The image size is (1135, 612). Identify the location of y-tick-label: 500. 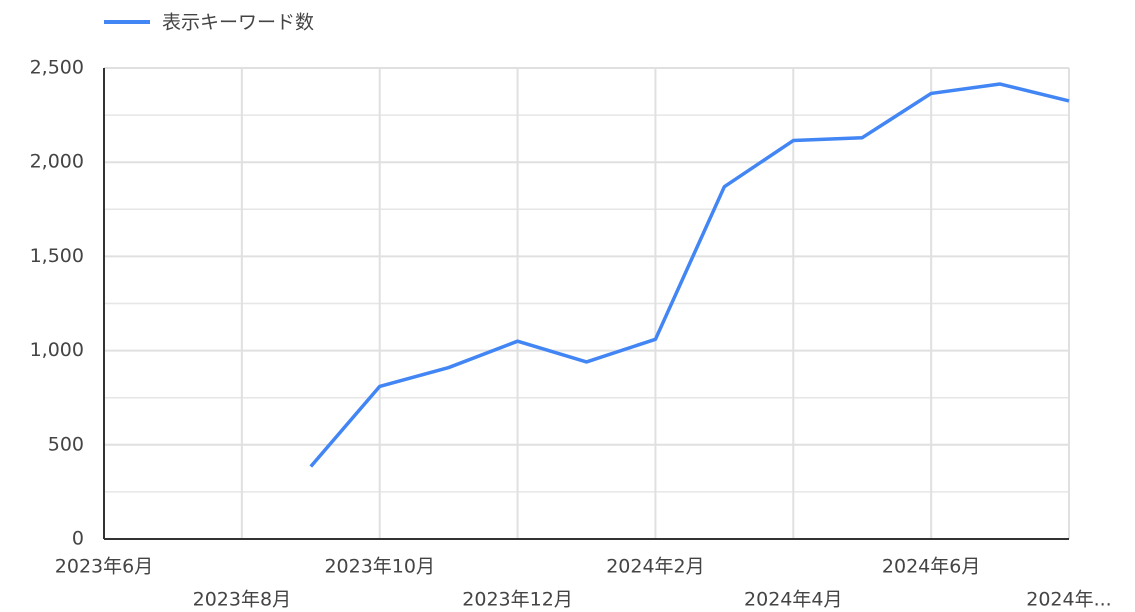
(66, 444).